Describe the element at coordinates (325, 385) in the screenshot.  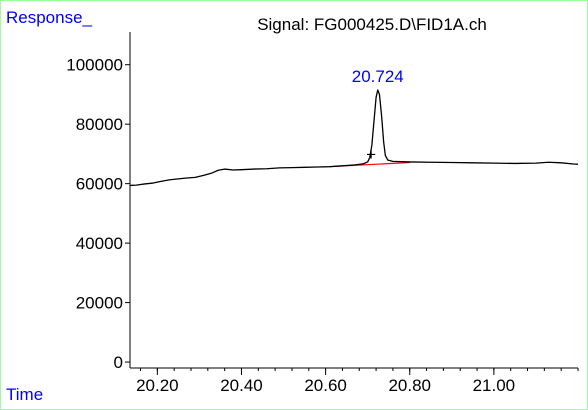
I see `x-tick-label: 20.60` at that location.